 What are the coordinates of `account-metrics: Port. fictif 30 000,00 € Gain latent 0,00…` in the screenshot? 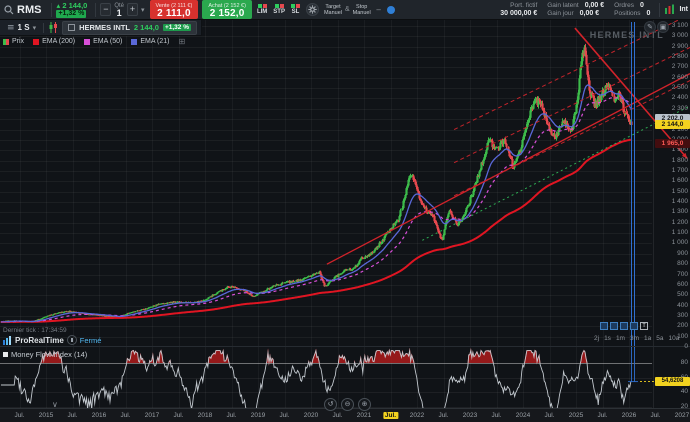 It's located at (592, 10).